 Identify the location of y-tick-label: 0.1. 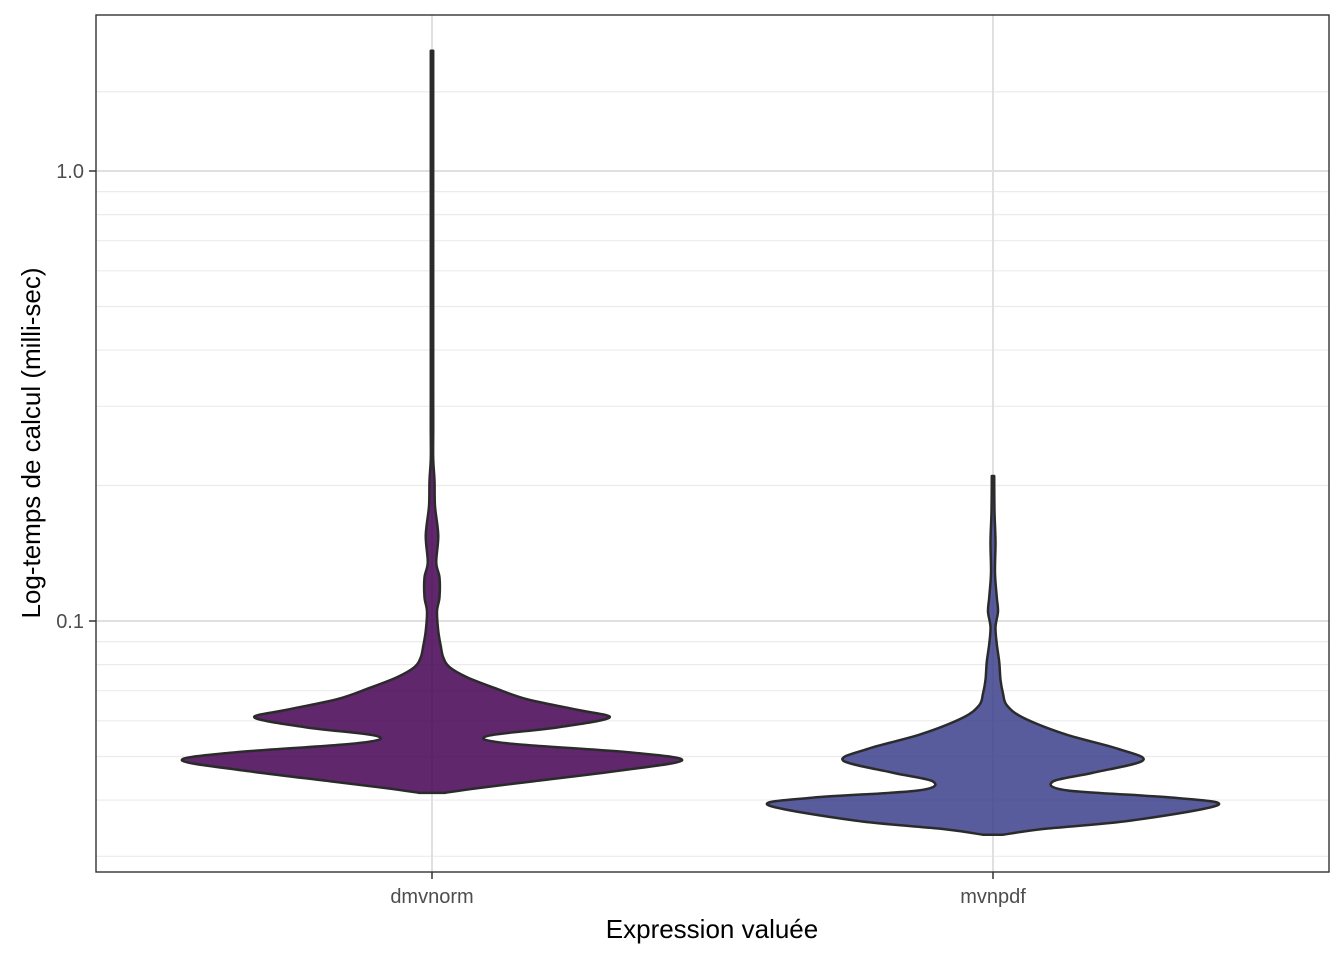
(70, 622).